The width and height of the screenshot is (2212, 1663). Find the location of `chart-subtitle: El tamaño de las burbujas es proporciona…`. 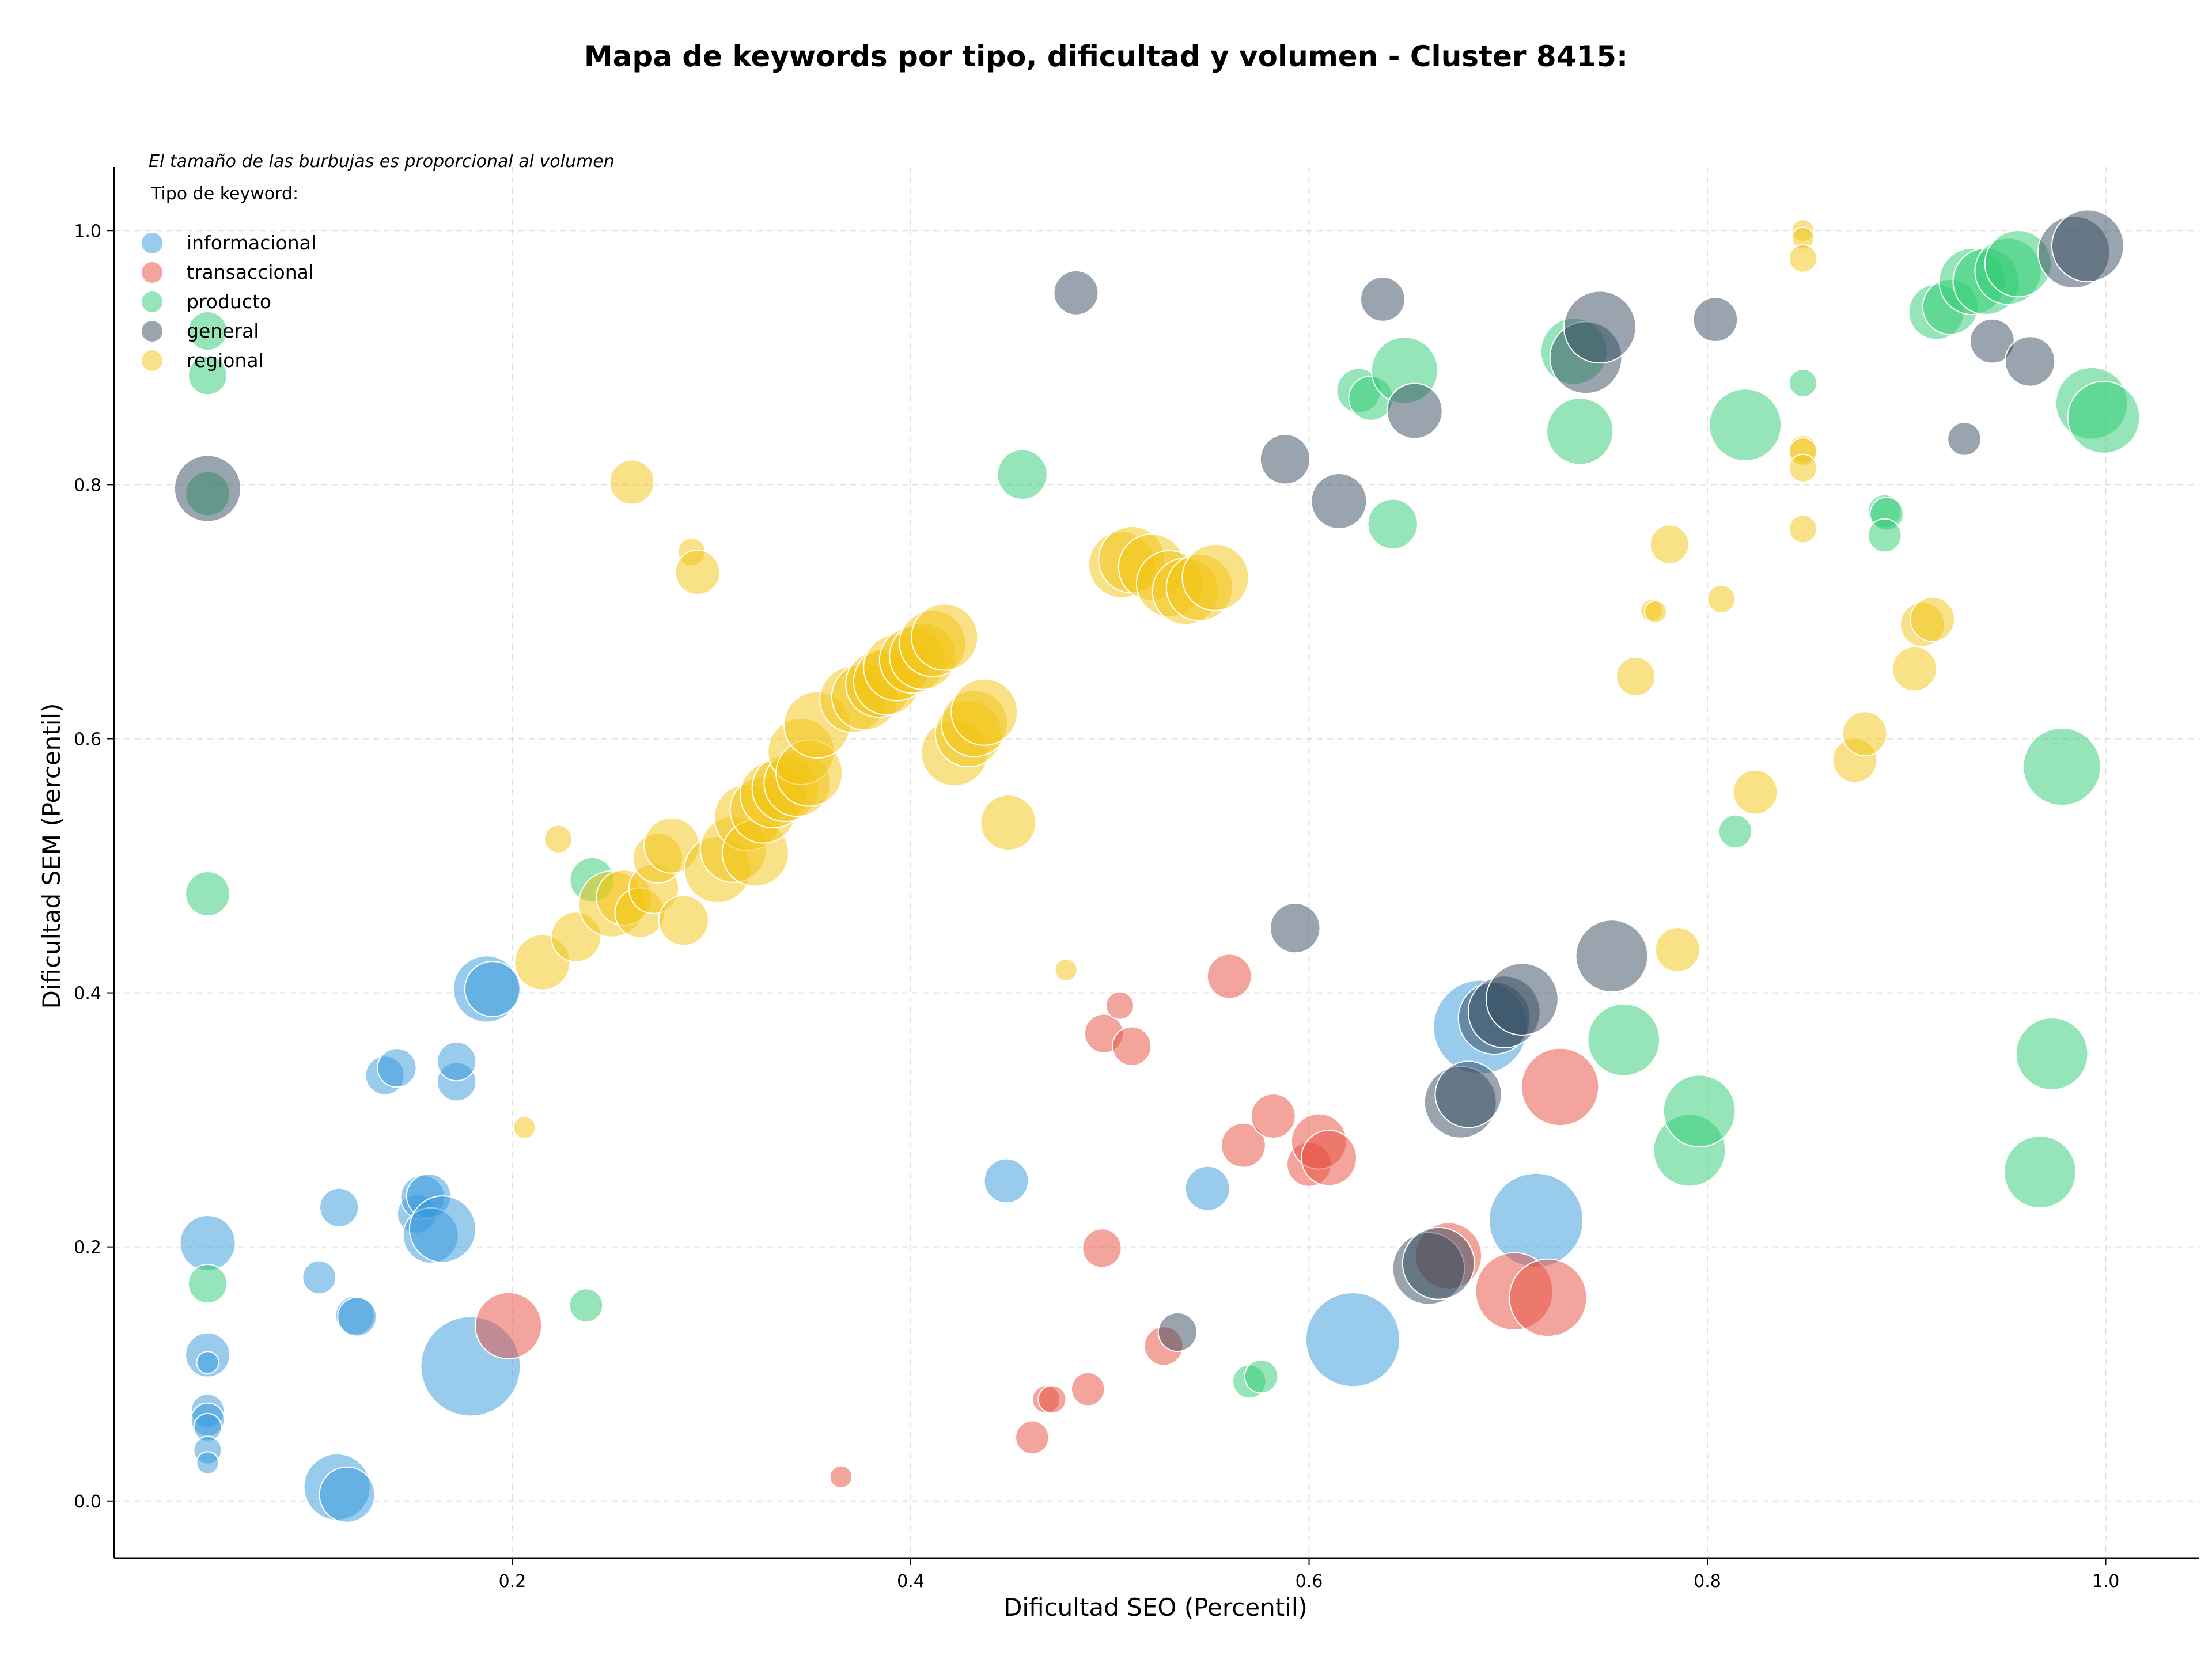

chart-subtitle: El tamaño de las burbujas es proporciona… is located at coordinates (382, 161).